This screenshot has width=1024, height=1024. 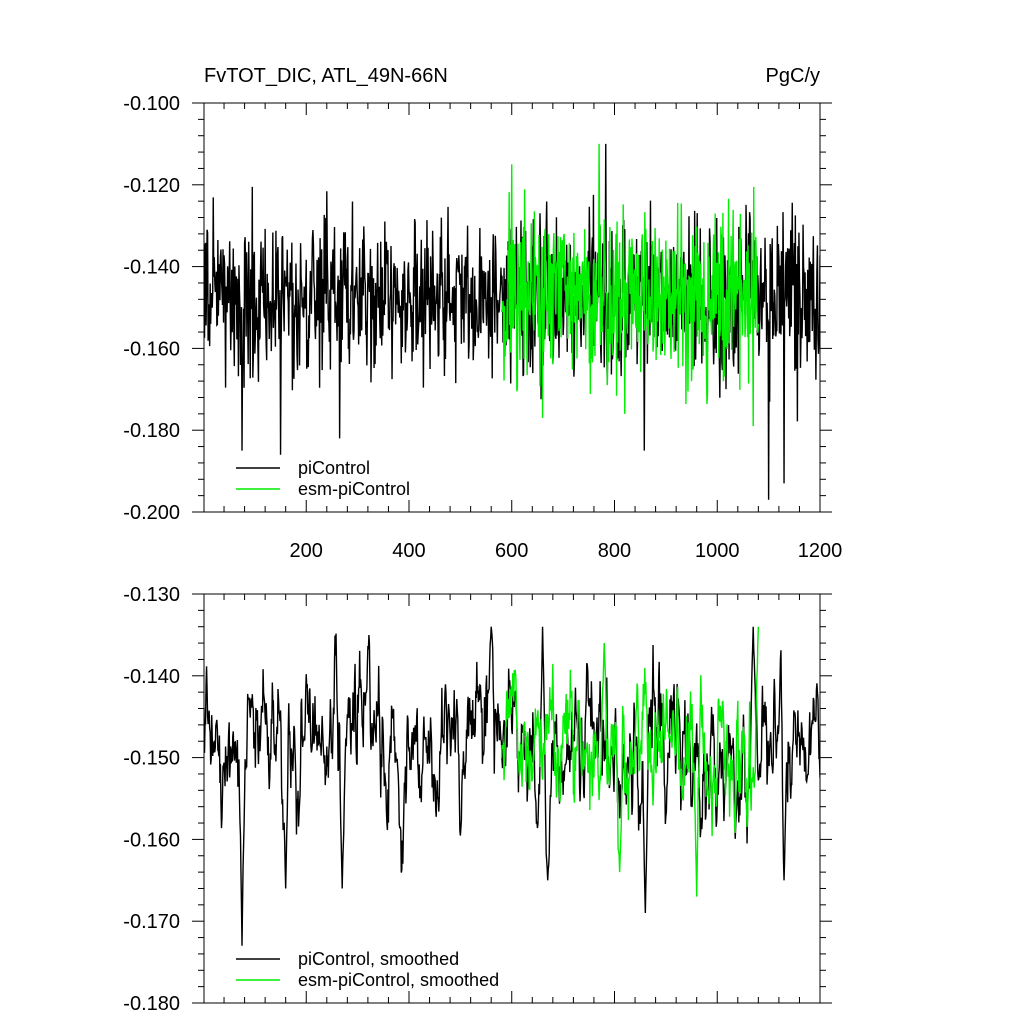 What do you see at coordinates (151, 513) in the screenshot?
I see `y-tick-label: -0.200` at bounding box center [151, 513].